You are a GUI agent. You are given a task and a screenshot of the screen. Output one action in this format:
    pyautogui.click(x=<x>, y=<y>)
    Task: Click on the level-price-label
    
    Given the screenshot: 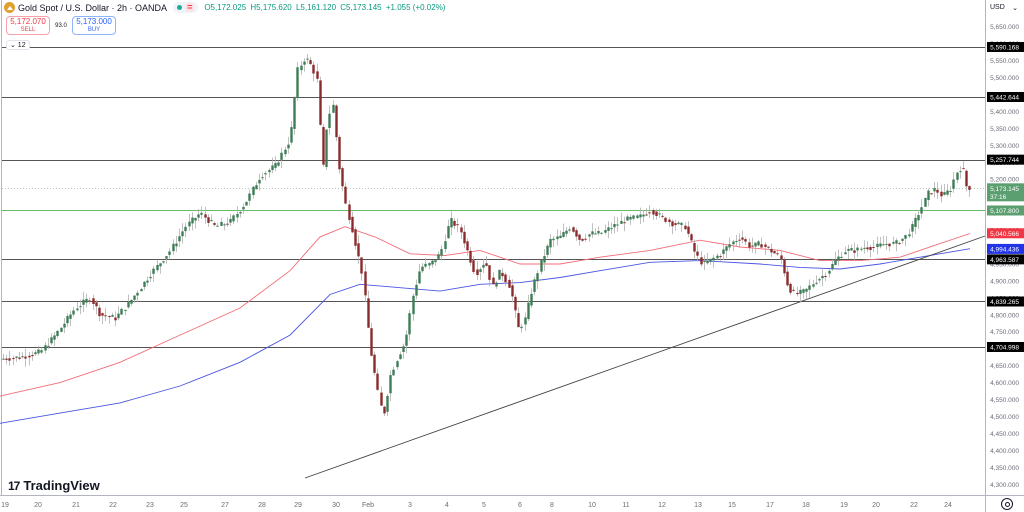 What is the action you would take?
    pyautogui.click(x=1005, y=96)
    